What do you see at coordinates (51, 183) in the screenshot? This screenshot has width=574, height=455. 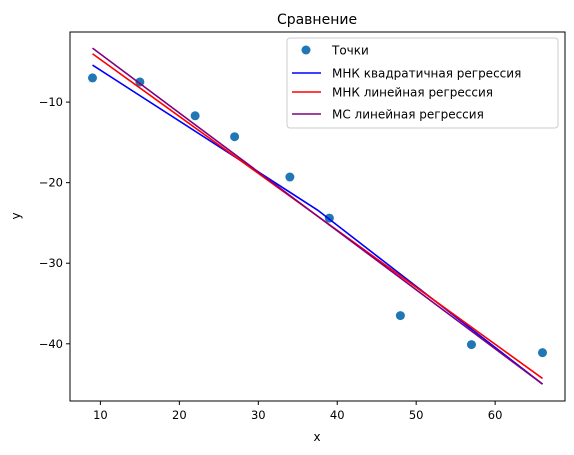 I see `y-tick-label: −20` at bounding box center [51, 183].